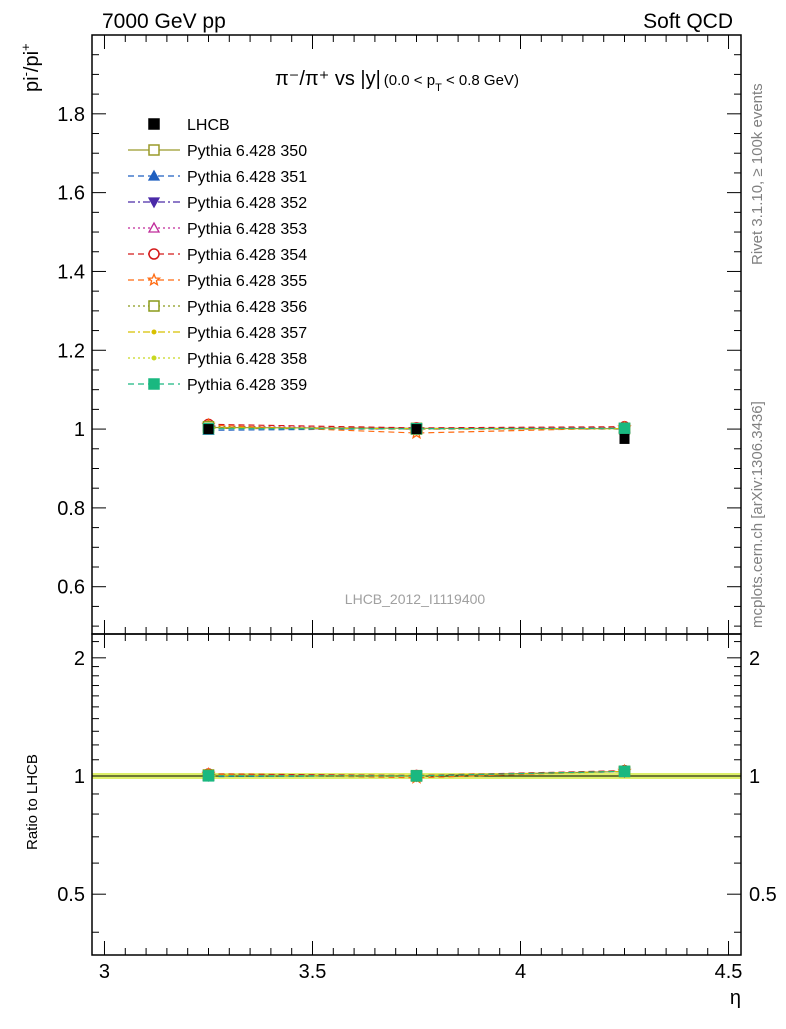 The width and height of the screenshot is (786, 1029). What do you see at coordinates (247, 255) in the screenshot?
I see `legend-label: Pythia 6.428 354` at bounding box center [247, 255].